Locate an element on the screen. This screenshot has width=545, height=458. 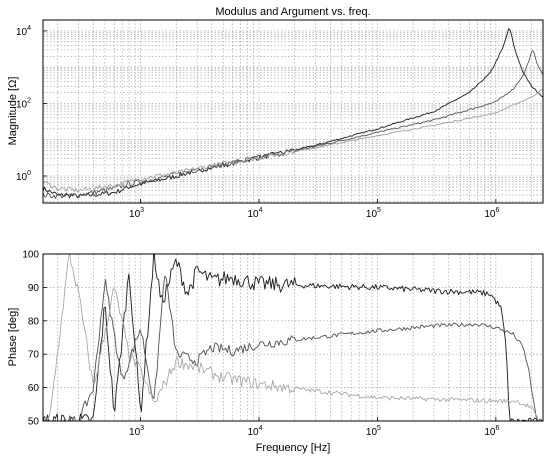
y-tick-label: 80 is located at coordinates (34, 321).